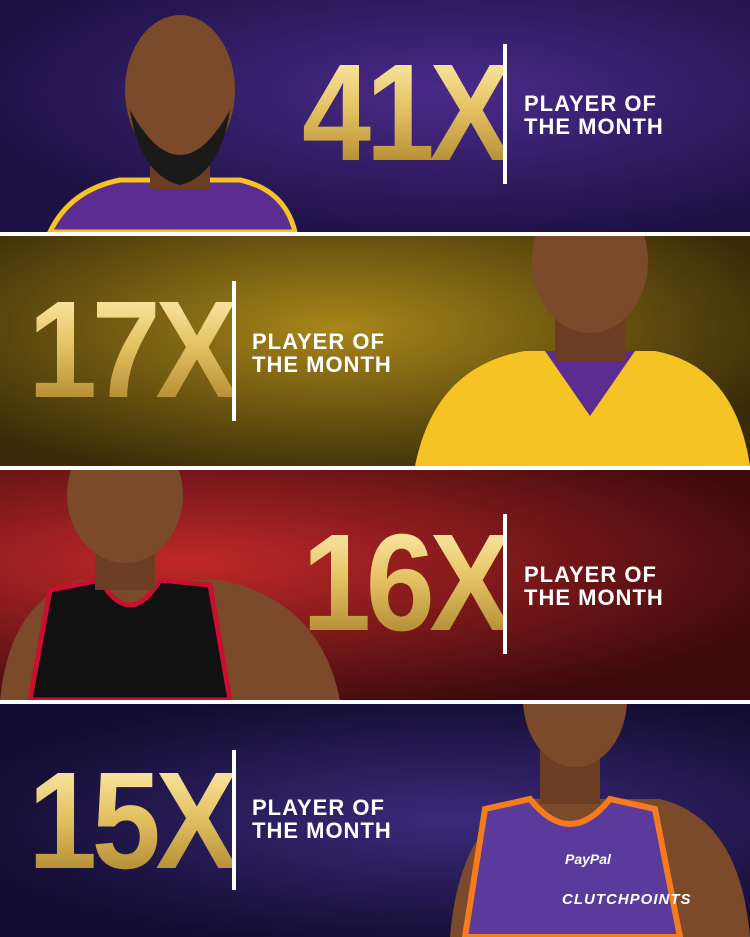 This screenshot has height=937, width=750. Describe the element at coordinates (172, 123) in the screenshot. I see `player-photo-lebron` at that location.